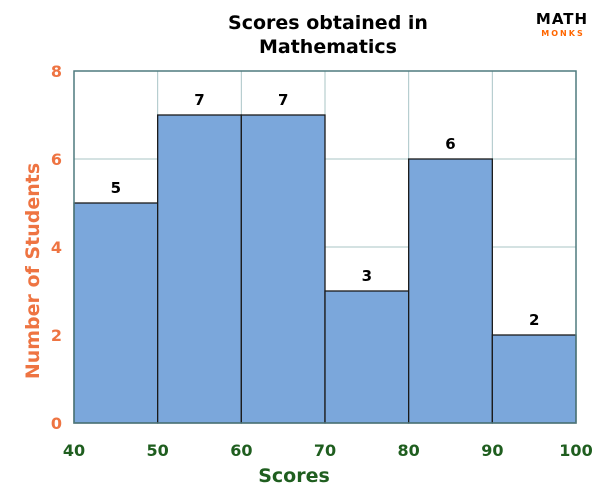  I want to click on math-monks-logo: MATH MONKS, so click(562, 24).